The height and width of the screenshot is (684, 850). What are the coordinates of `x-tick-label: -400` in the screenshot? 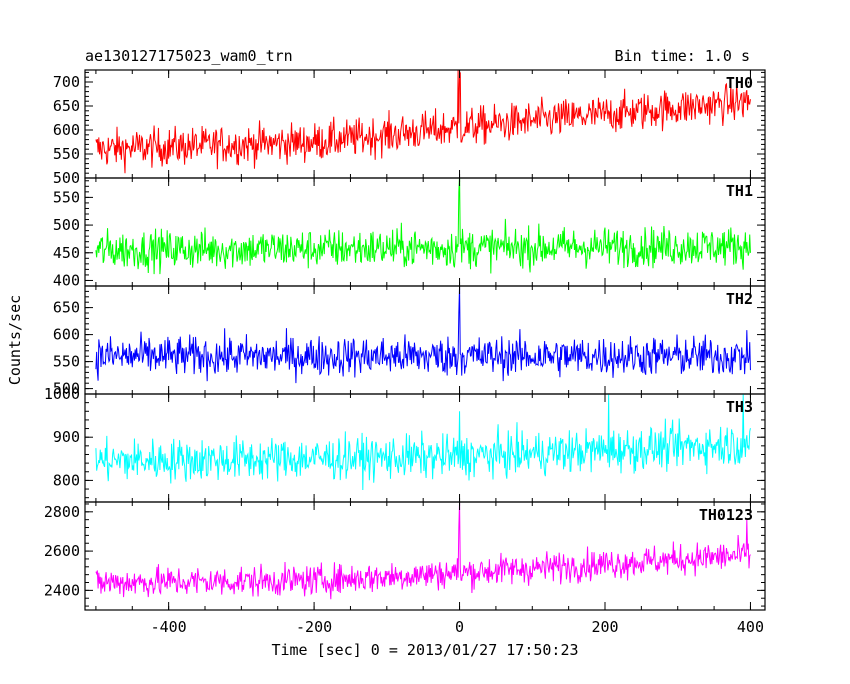 It's located at (169, 627).